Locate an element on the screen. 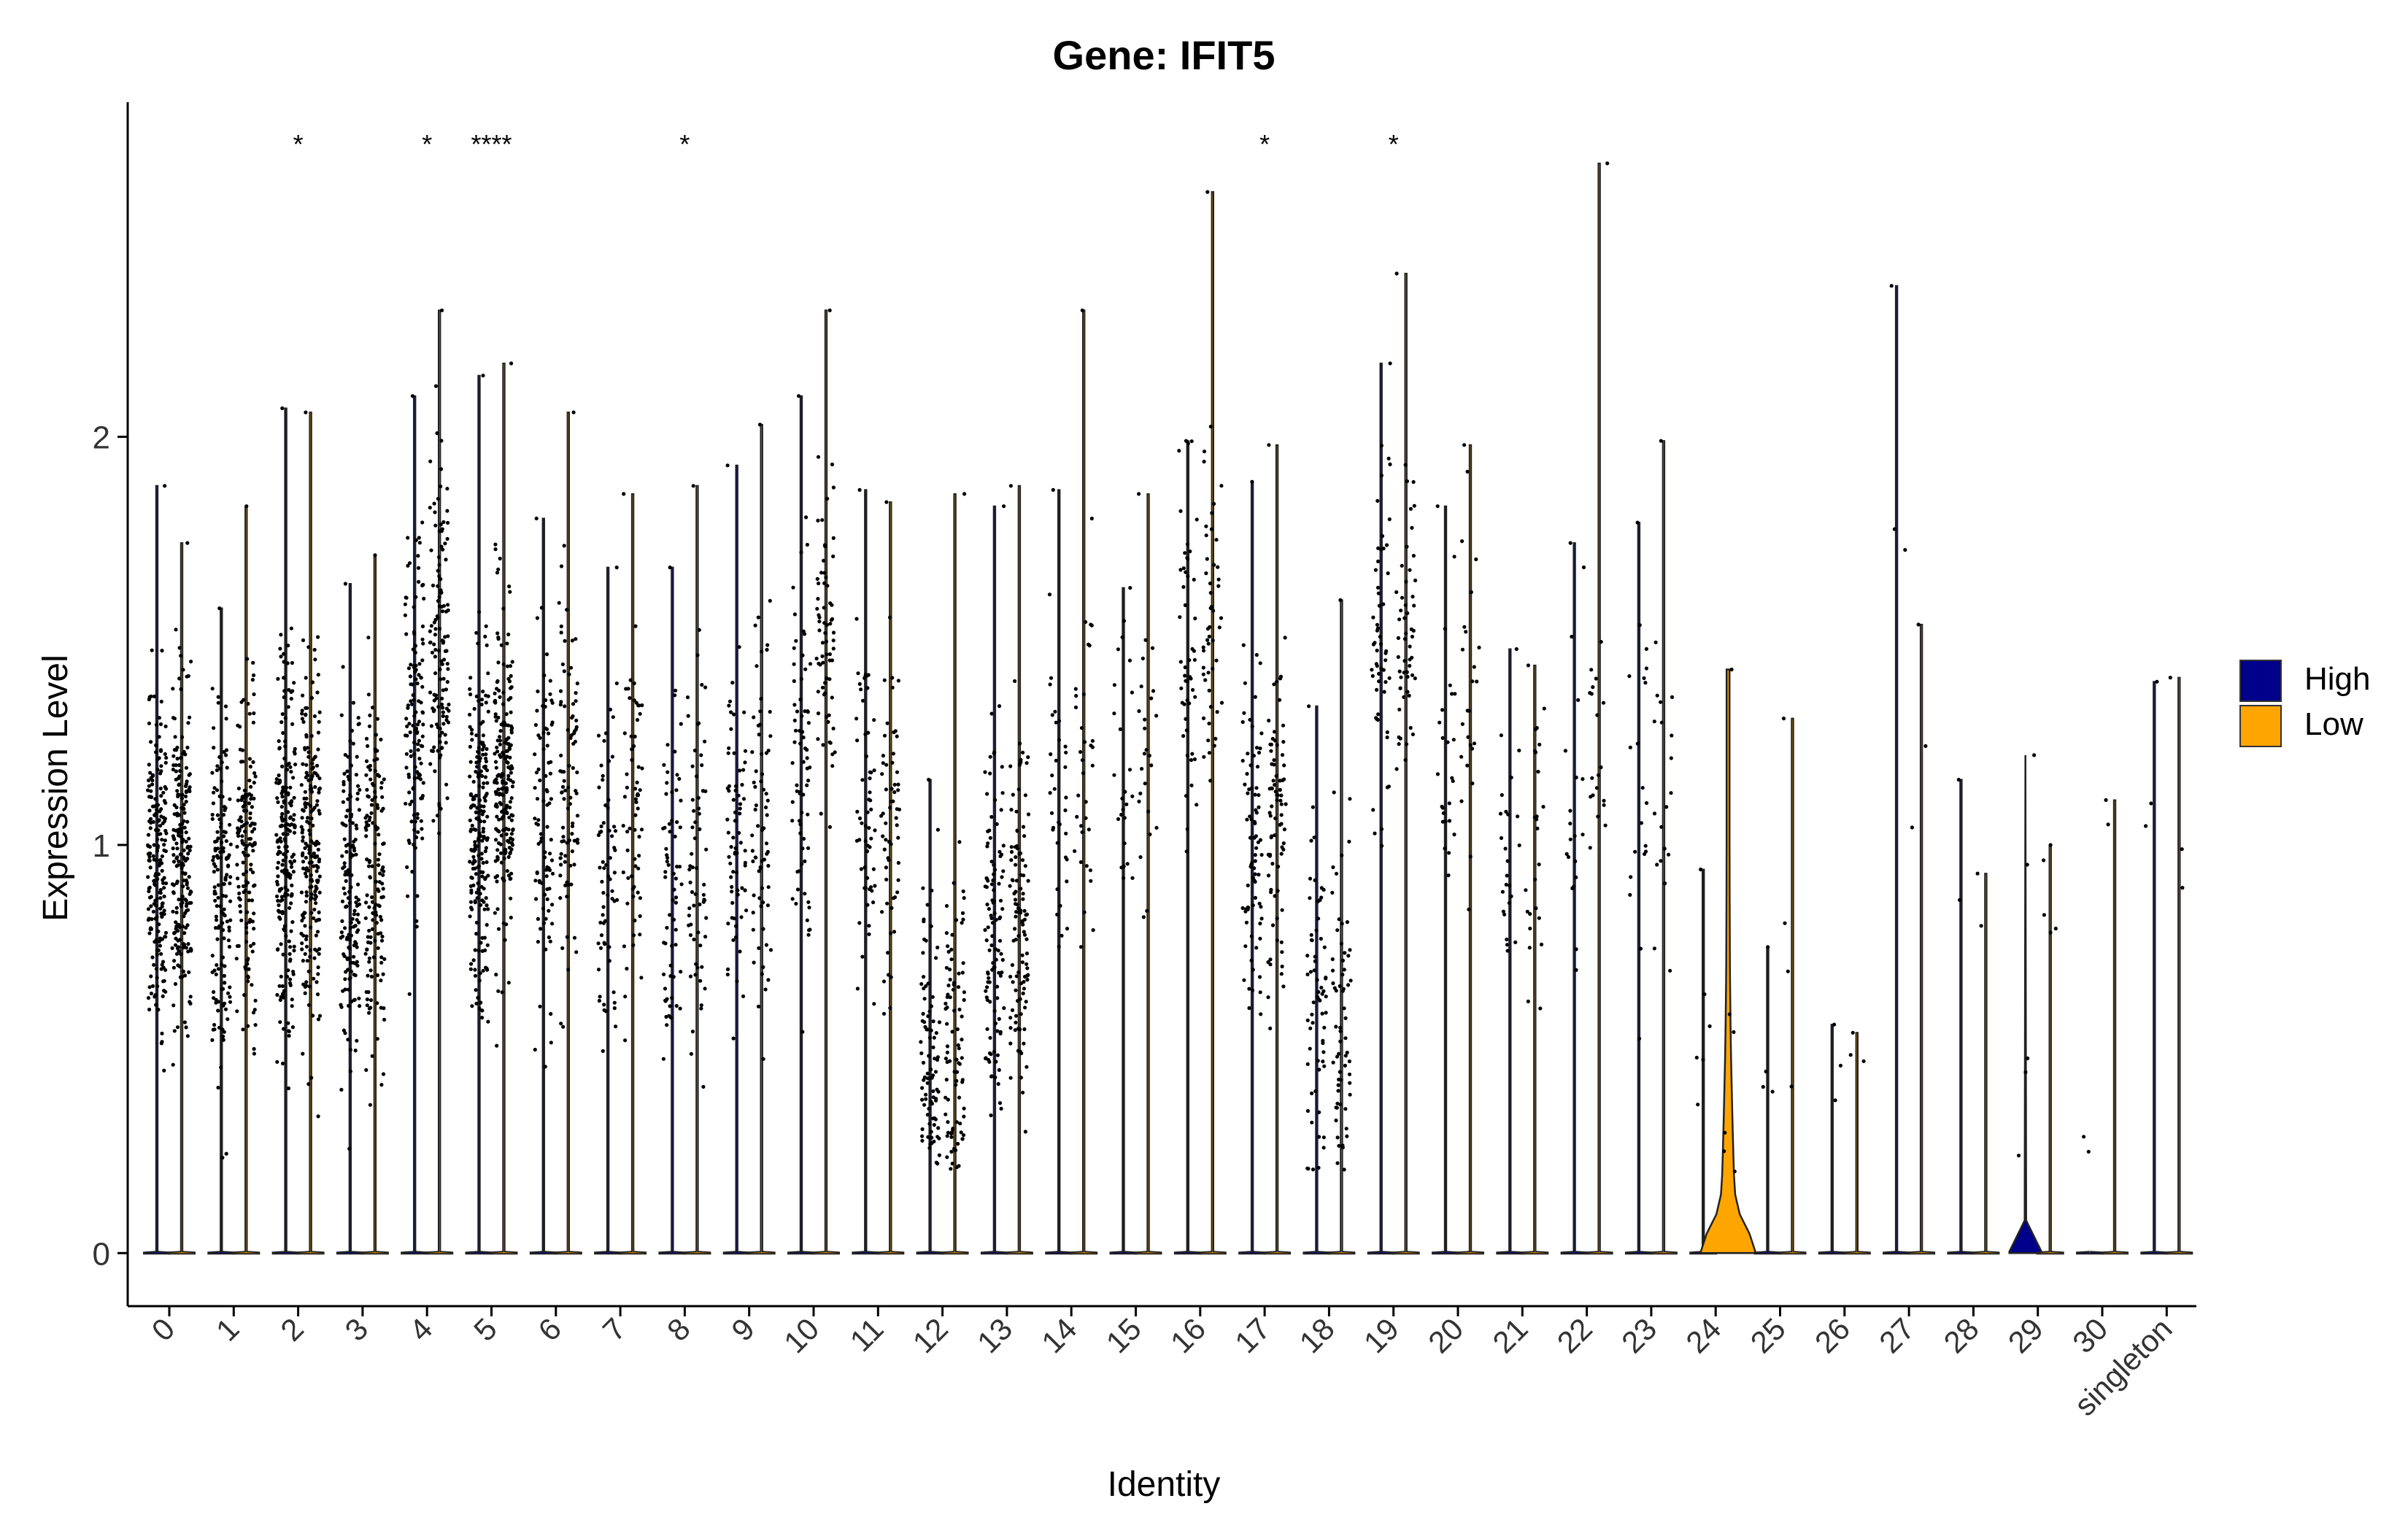 Image resolution: width=2408 pixels, height=1536 pixels. violin-12-high is located at coordinates (930, 1017).